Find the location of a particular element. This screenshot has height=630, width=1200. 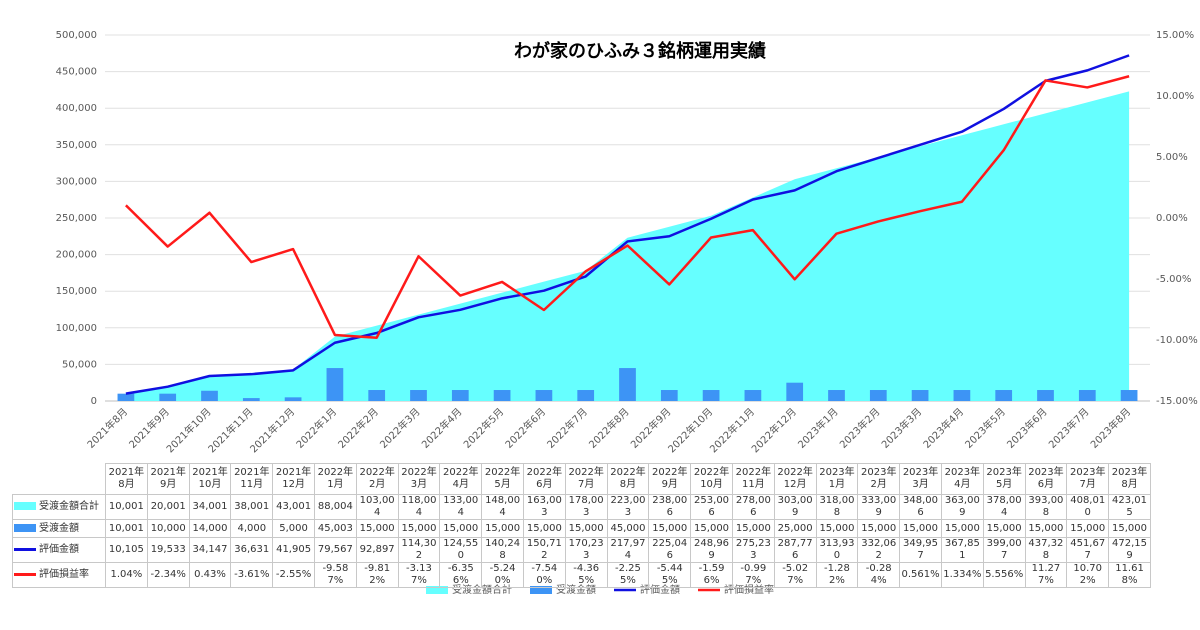

table-header-cell: 2022年11月 is located at coordinates (753, 479).